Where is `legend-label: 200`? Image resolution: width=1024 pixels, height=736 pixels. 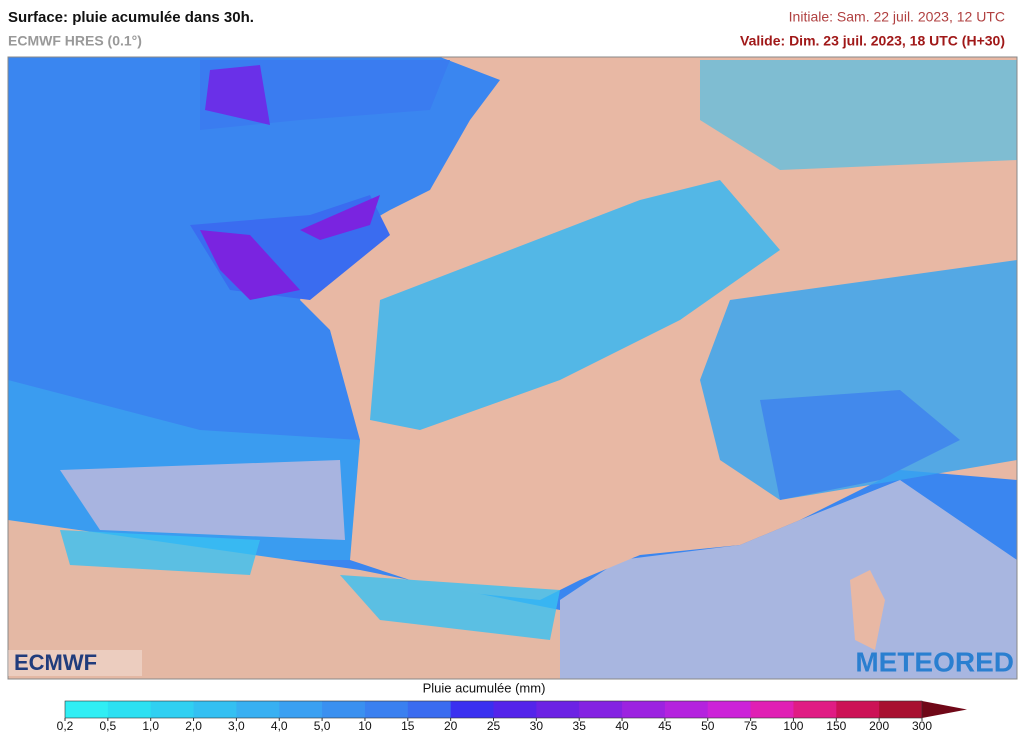
legend-label: 200 is located at coordinates (879, 726).